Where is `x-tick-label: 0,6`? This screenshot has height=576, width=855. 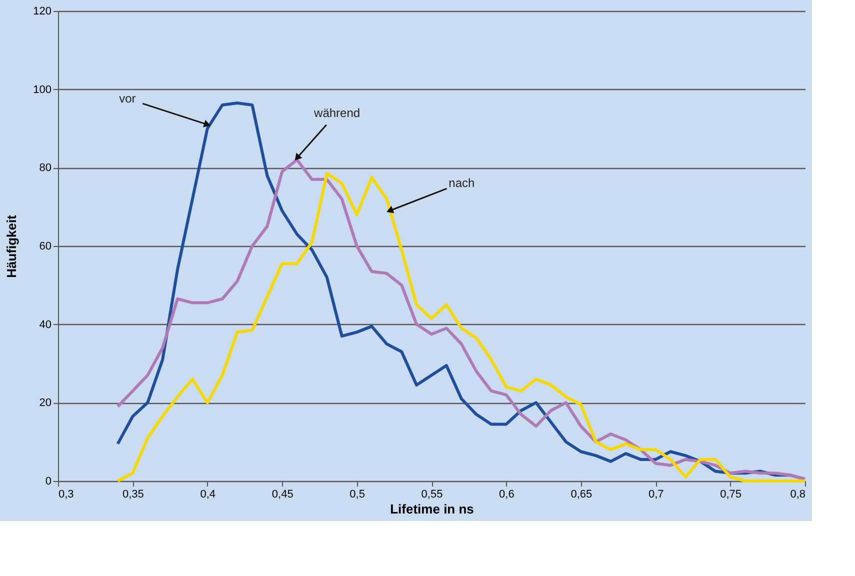
x-tick-label: 0,6 is located at coordinates (506, 494).